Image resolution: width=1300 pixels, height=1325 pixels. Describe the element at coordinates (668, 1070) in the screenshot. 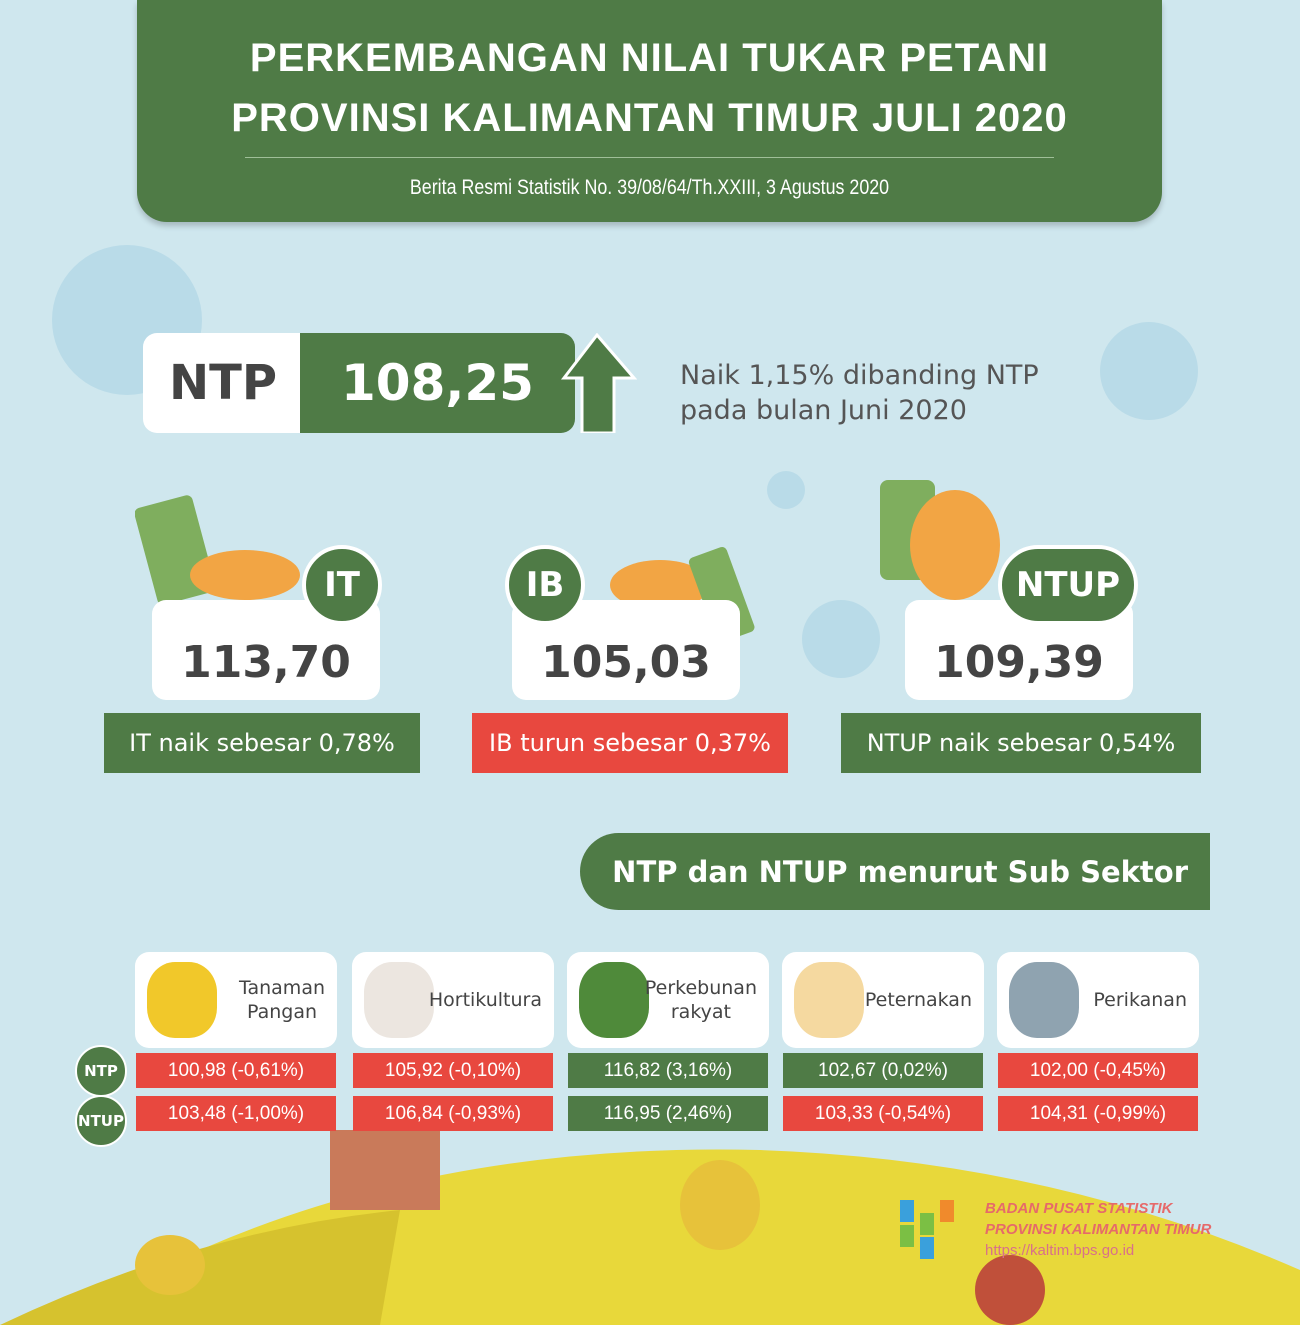

I see `ntp-cell: 116,82 (3,16%)` at that location.